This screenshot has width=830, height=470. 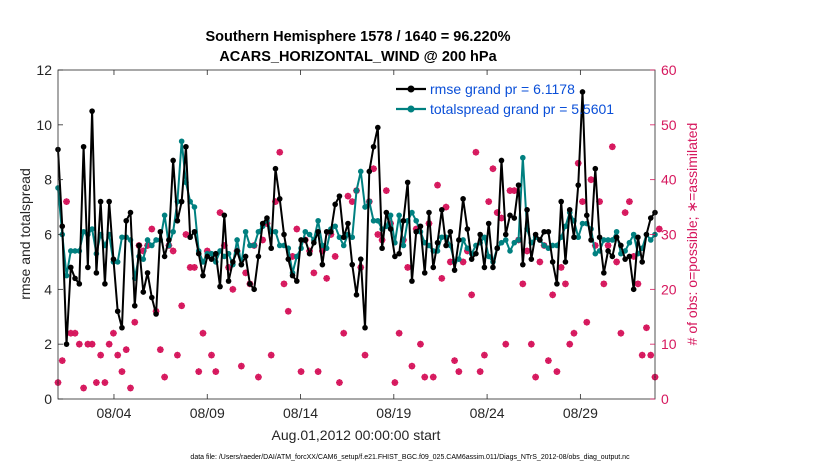 What do you see at coordinates (48, 235) in the screenshot?
I see `y-left-tick-label: 6` at bounding box center [48, 235].